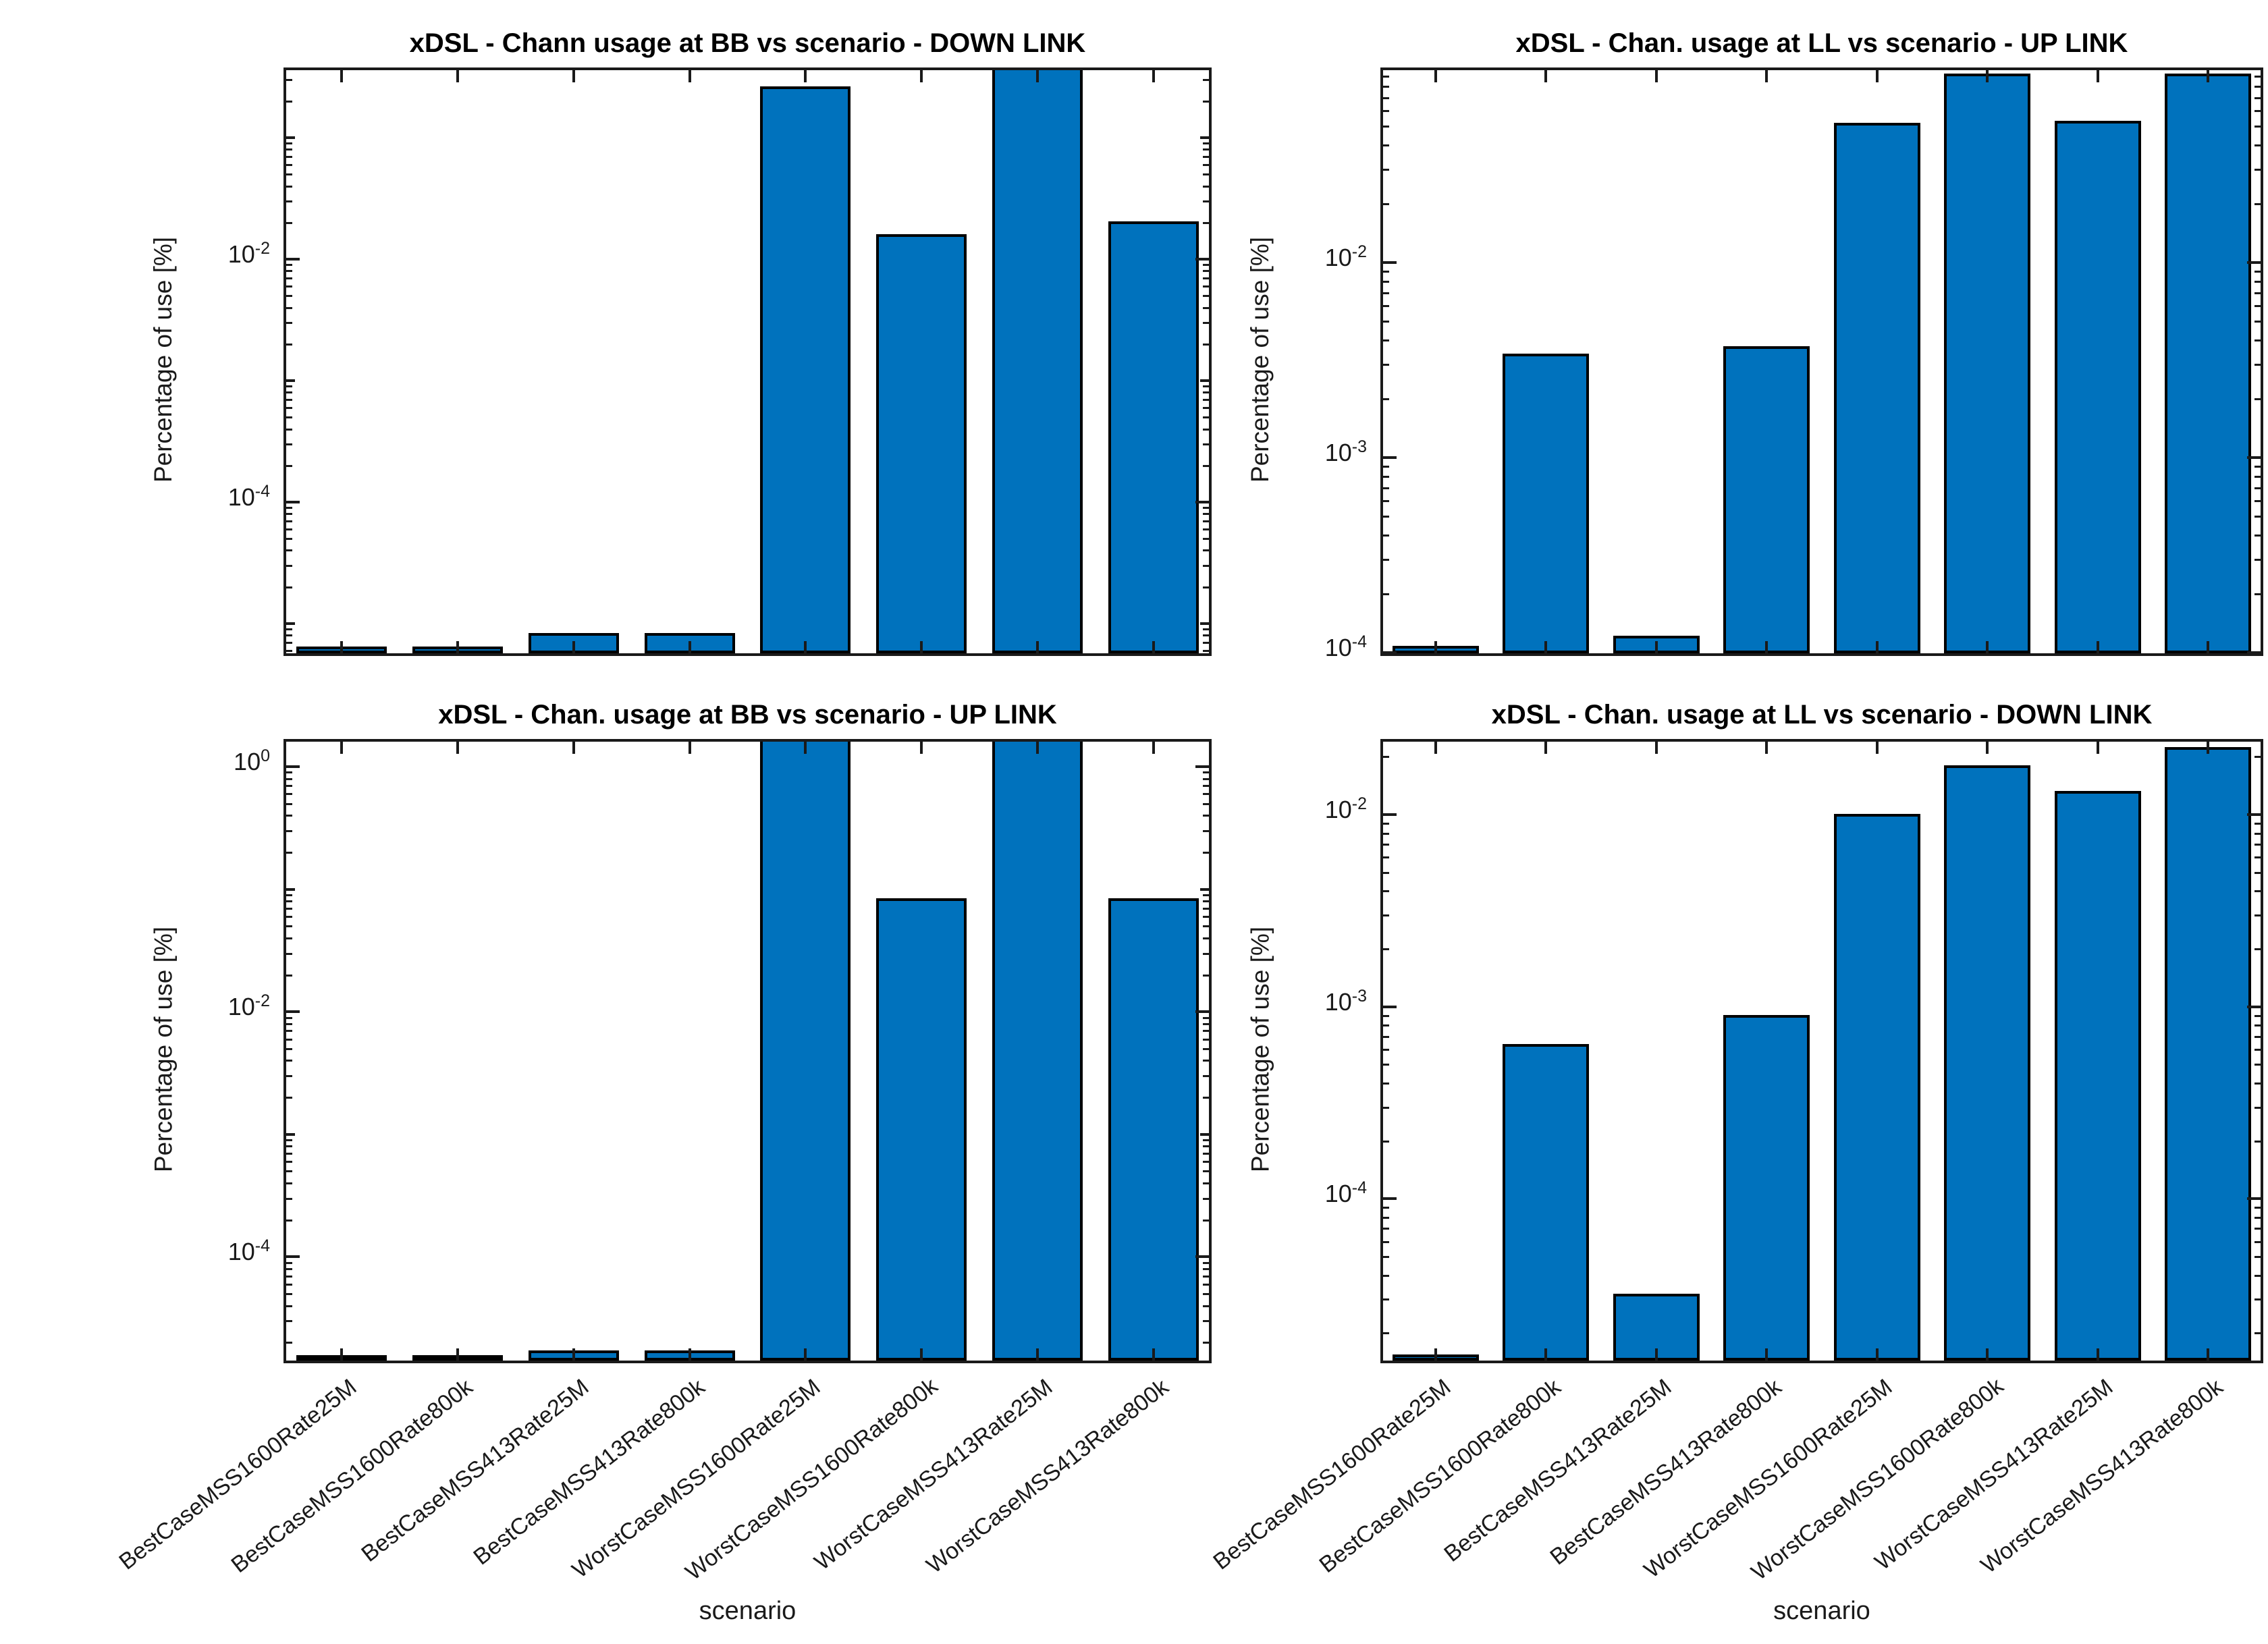 Image resolution: width=2268 pixels, height=1644 pixels. Describe the element at coordinates (1345, 1193) in the screenshot. I see `y-tick-label: 10⁻⁴` at that location.